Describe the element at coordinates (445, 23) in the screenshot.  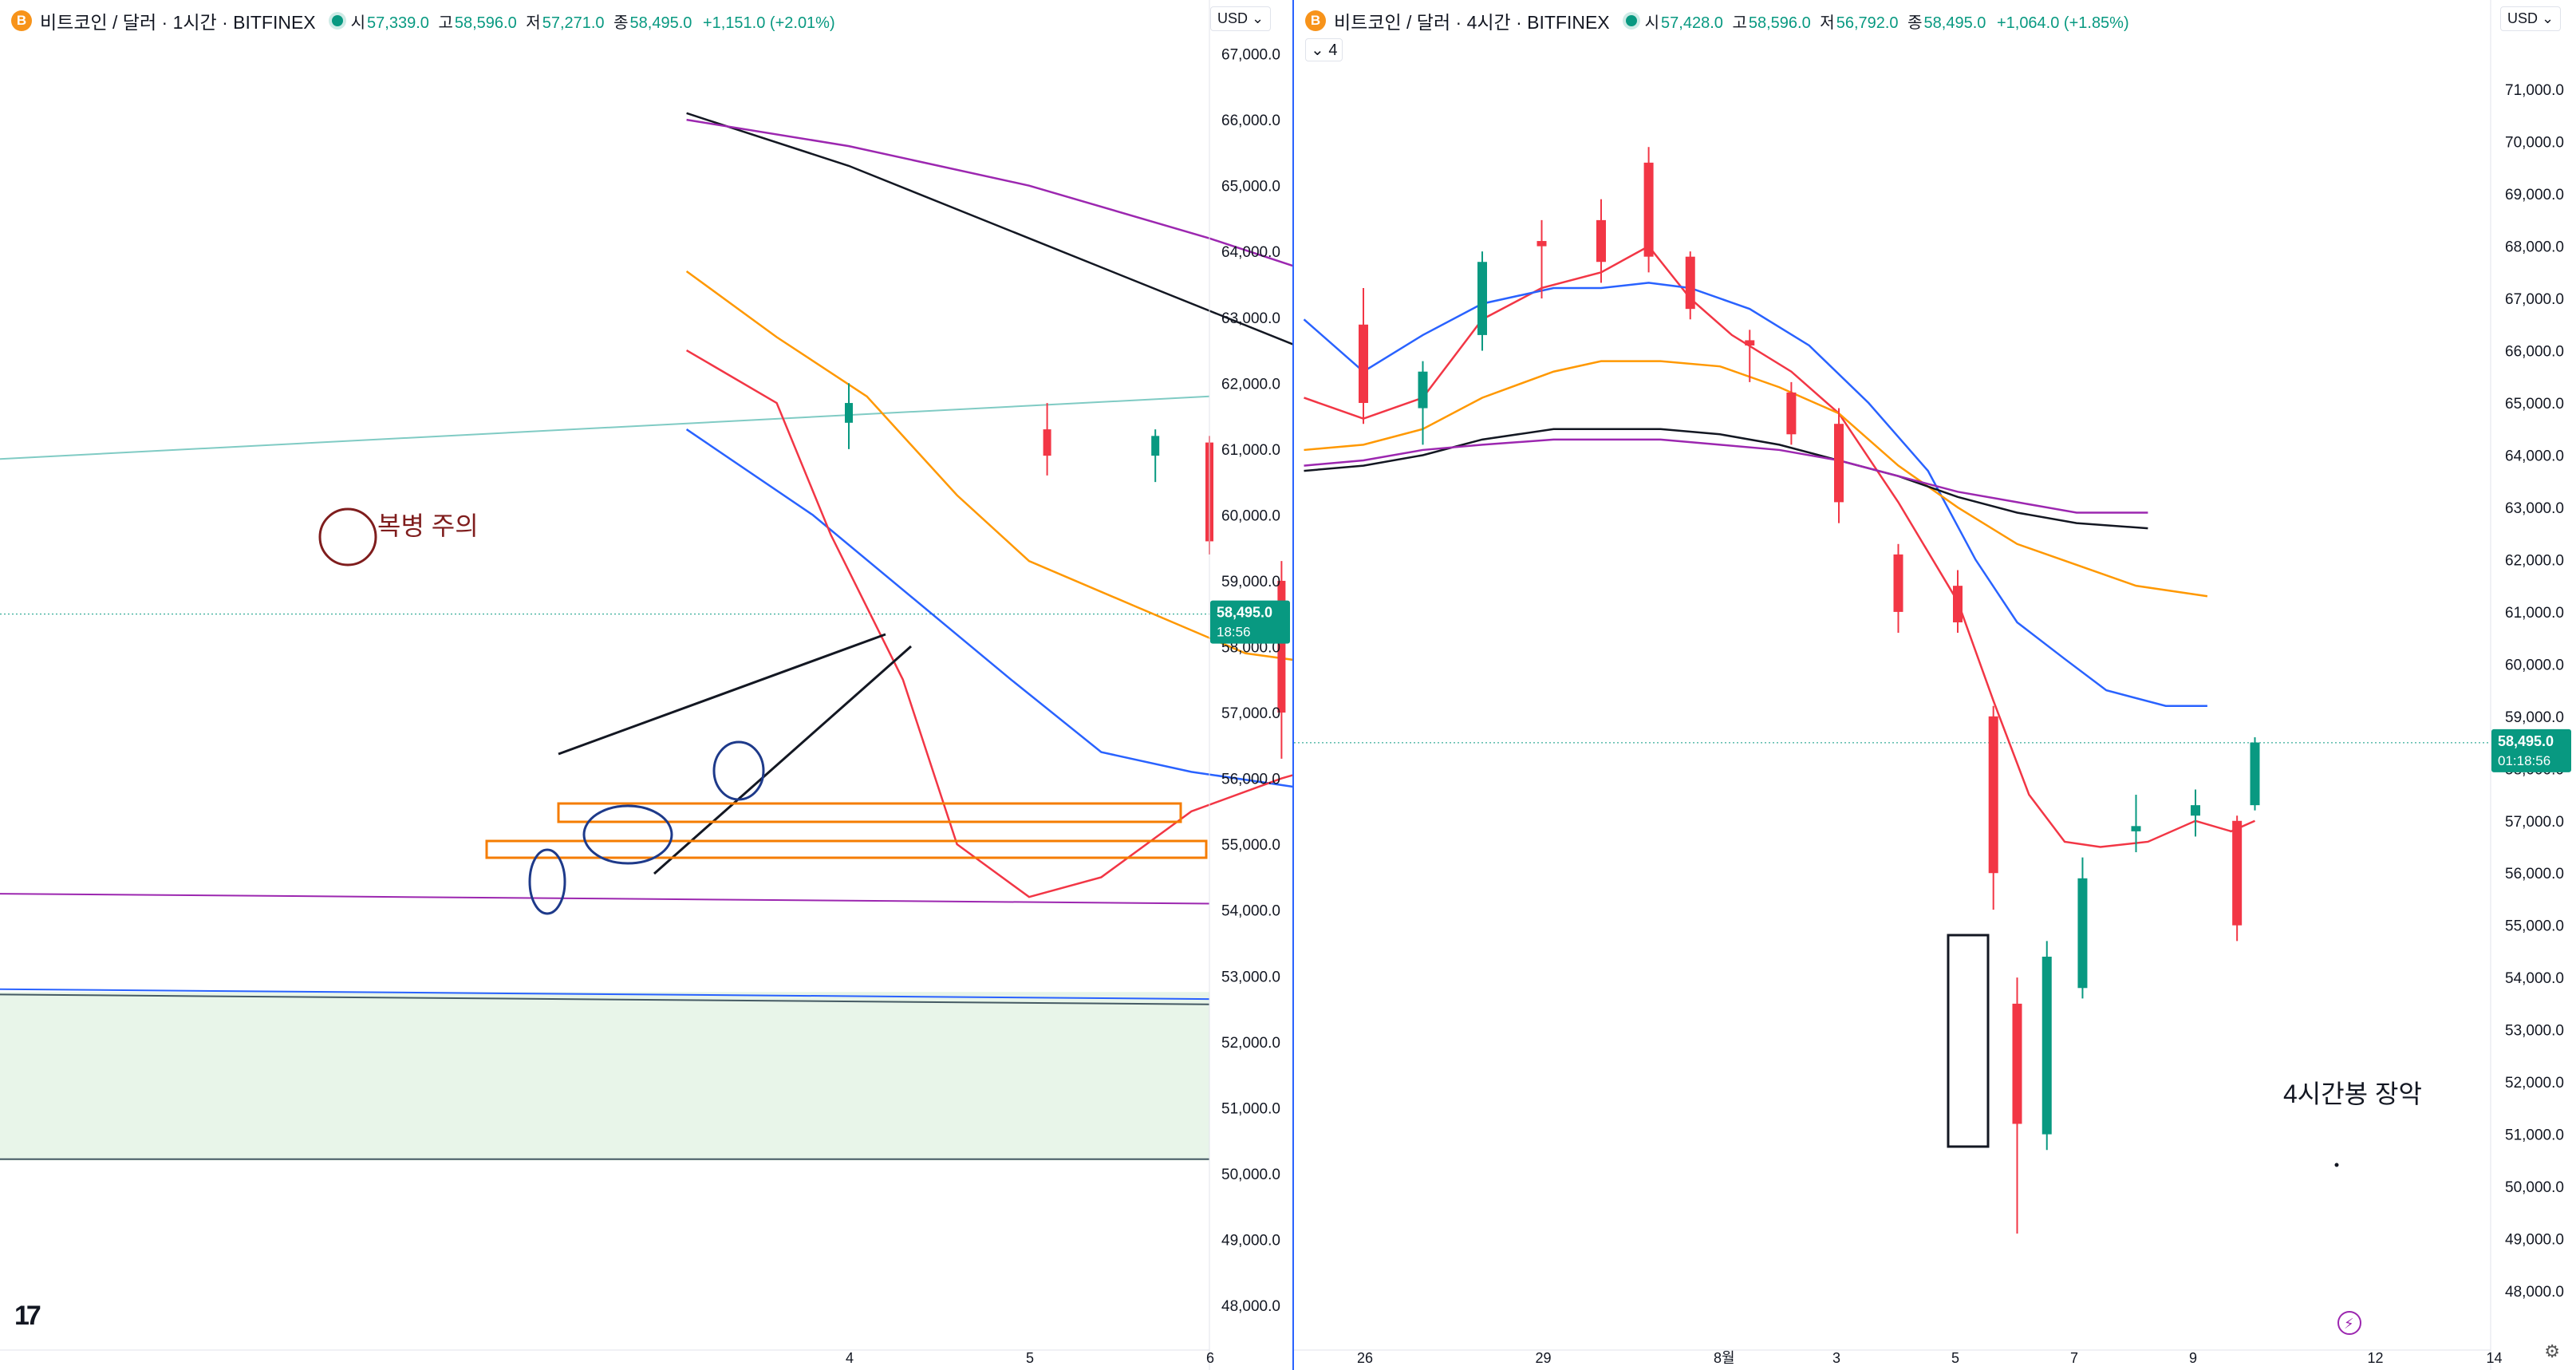
I see `ohlc-high-label: 고` at that location.